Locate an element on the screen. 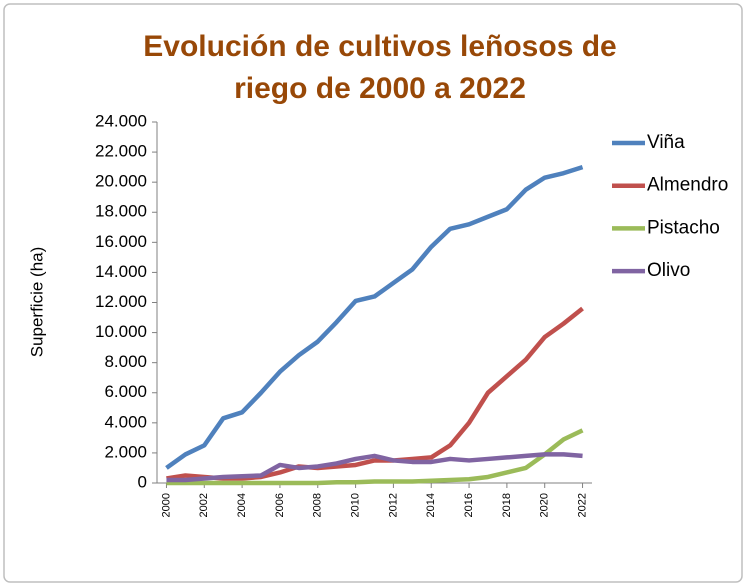 The height and width of the screenshot is (587, 747). y-tick-label: 6.000 is located at coordinates (125, 391).